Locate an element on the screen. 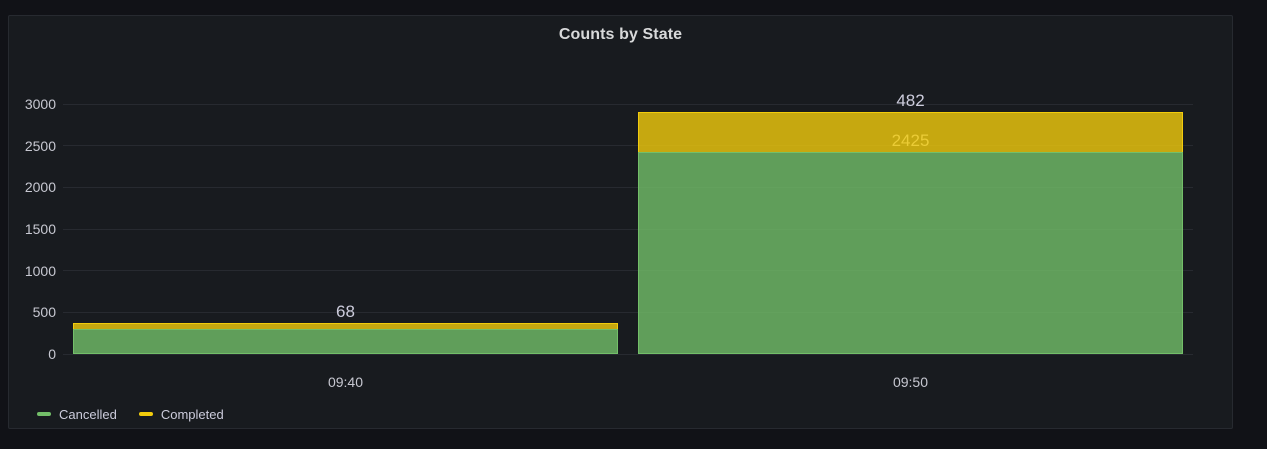 The width and height of the screenshot is (1267, 449). legend: Cancelled Completed is located at coordinates (130, 414).